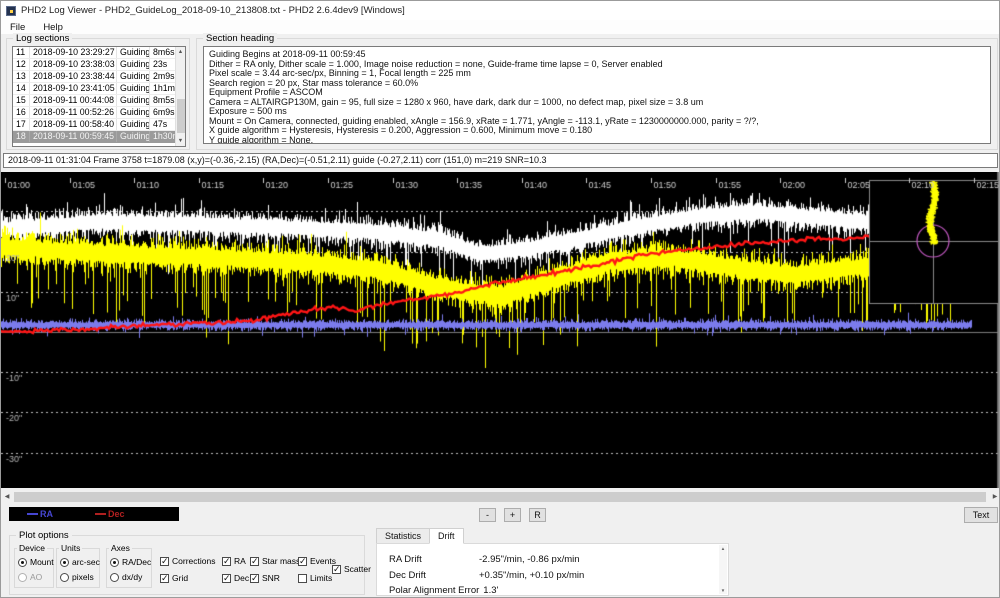 This screenshot has height=598, width=1000. I want to click on checkbox-label: Dec, so click(242, 578).